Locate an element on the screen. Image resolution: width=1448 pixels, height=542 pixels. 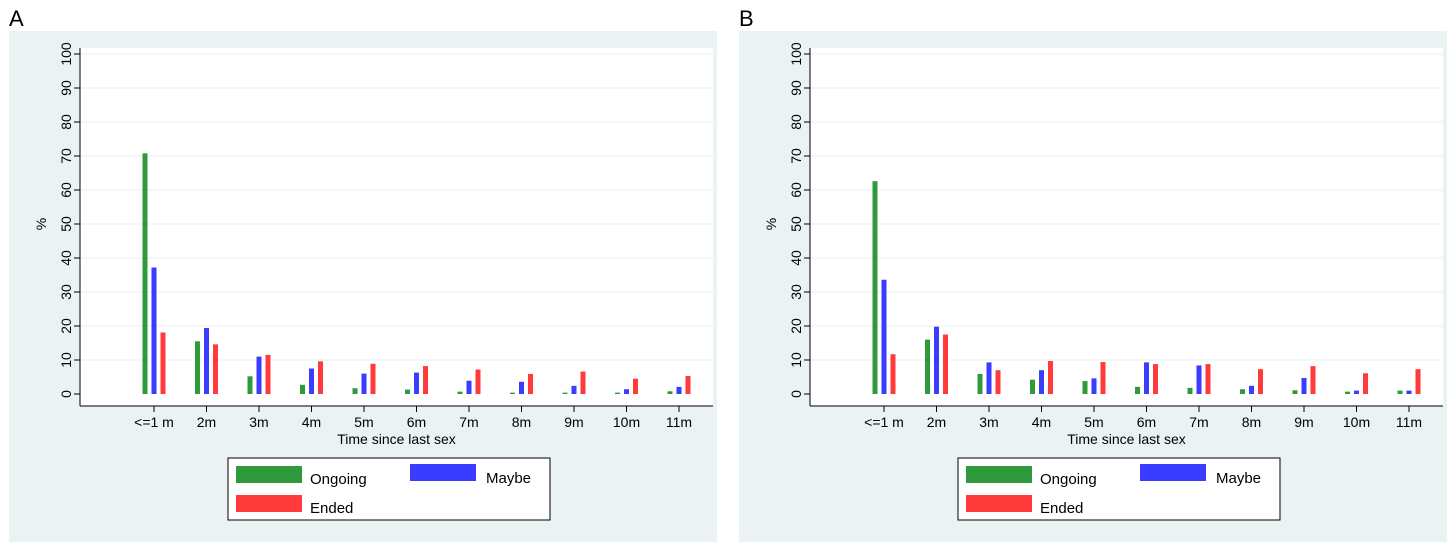
x-tick-label: 4m is located at coordinates (1041, 422).